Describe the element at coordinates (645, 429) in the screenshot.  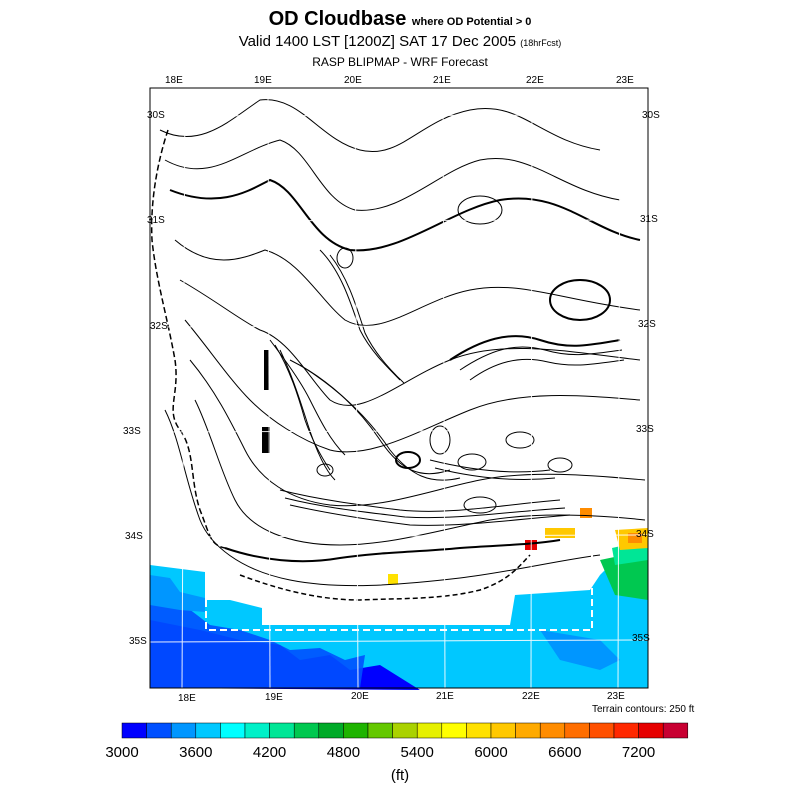
I see `lat-label-right: 33S` at that location.